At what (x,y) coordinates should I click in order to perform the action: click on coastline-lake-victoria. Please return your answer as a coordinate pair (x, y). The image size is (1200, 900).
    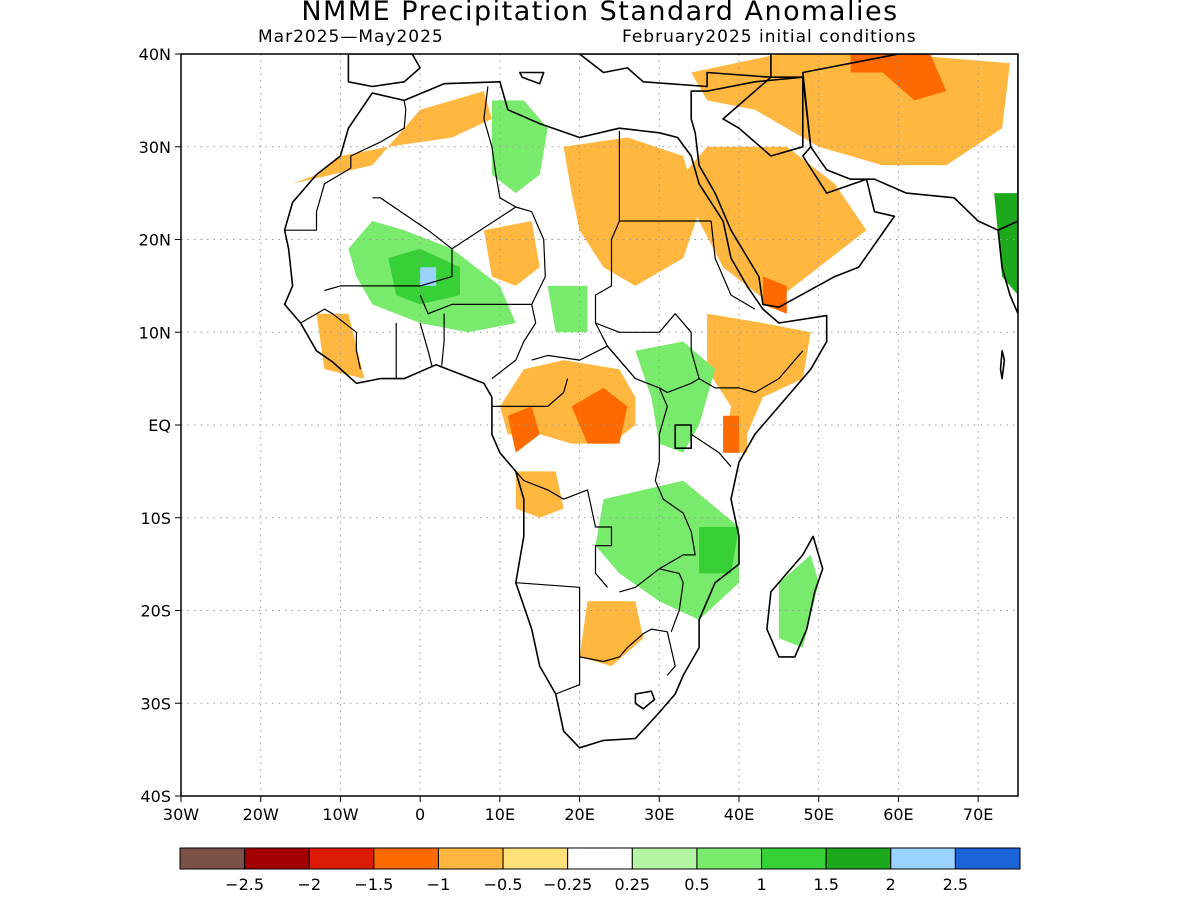
    Looking at the image, I should click on (683, 437).